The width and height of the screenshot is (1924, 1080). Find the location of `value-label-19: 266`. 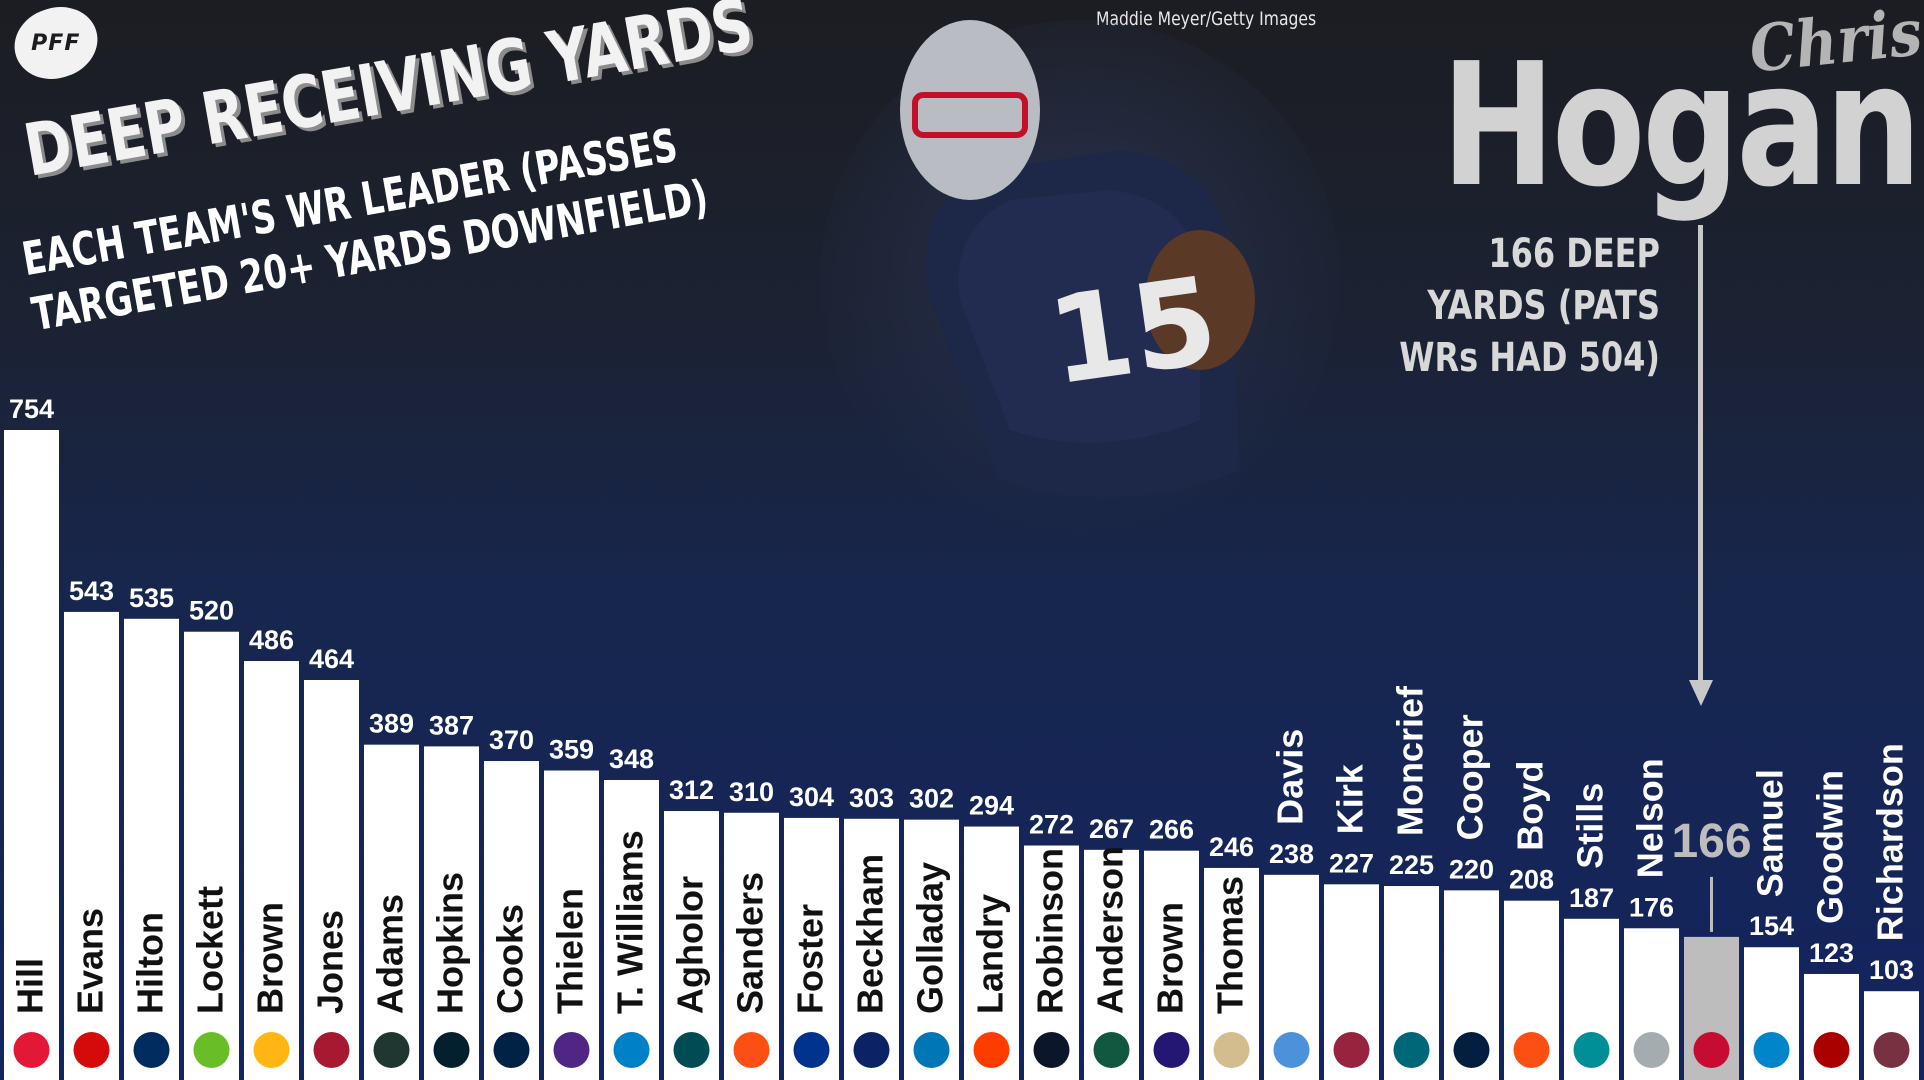

value-label-19: 266 is located at coordinates (1171, 830).